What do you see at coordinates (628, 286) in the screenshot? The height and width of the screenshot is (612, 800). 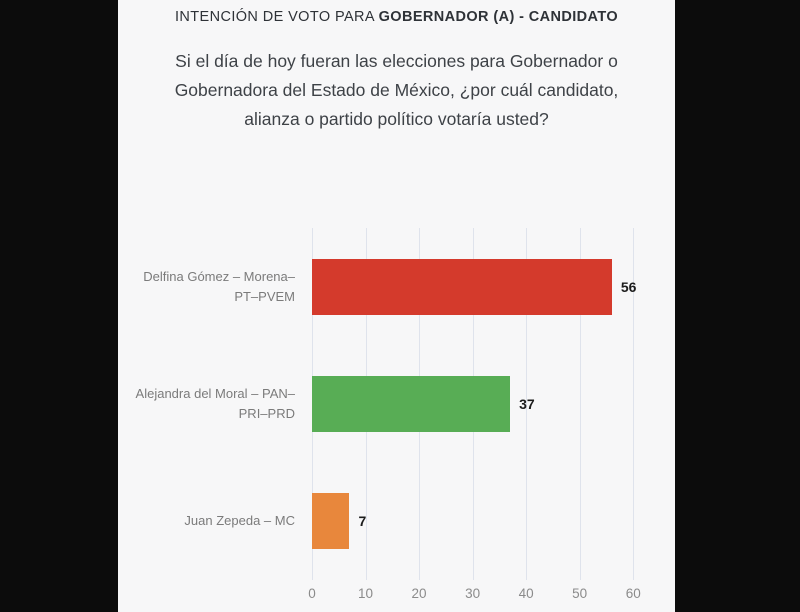 I see `value-label: 56` at bounding box center [628, 286].